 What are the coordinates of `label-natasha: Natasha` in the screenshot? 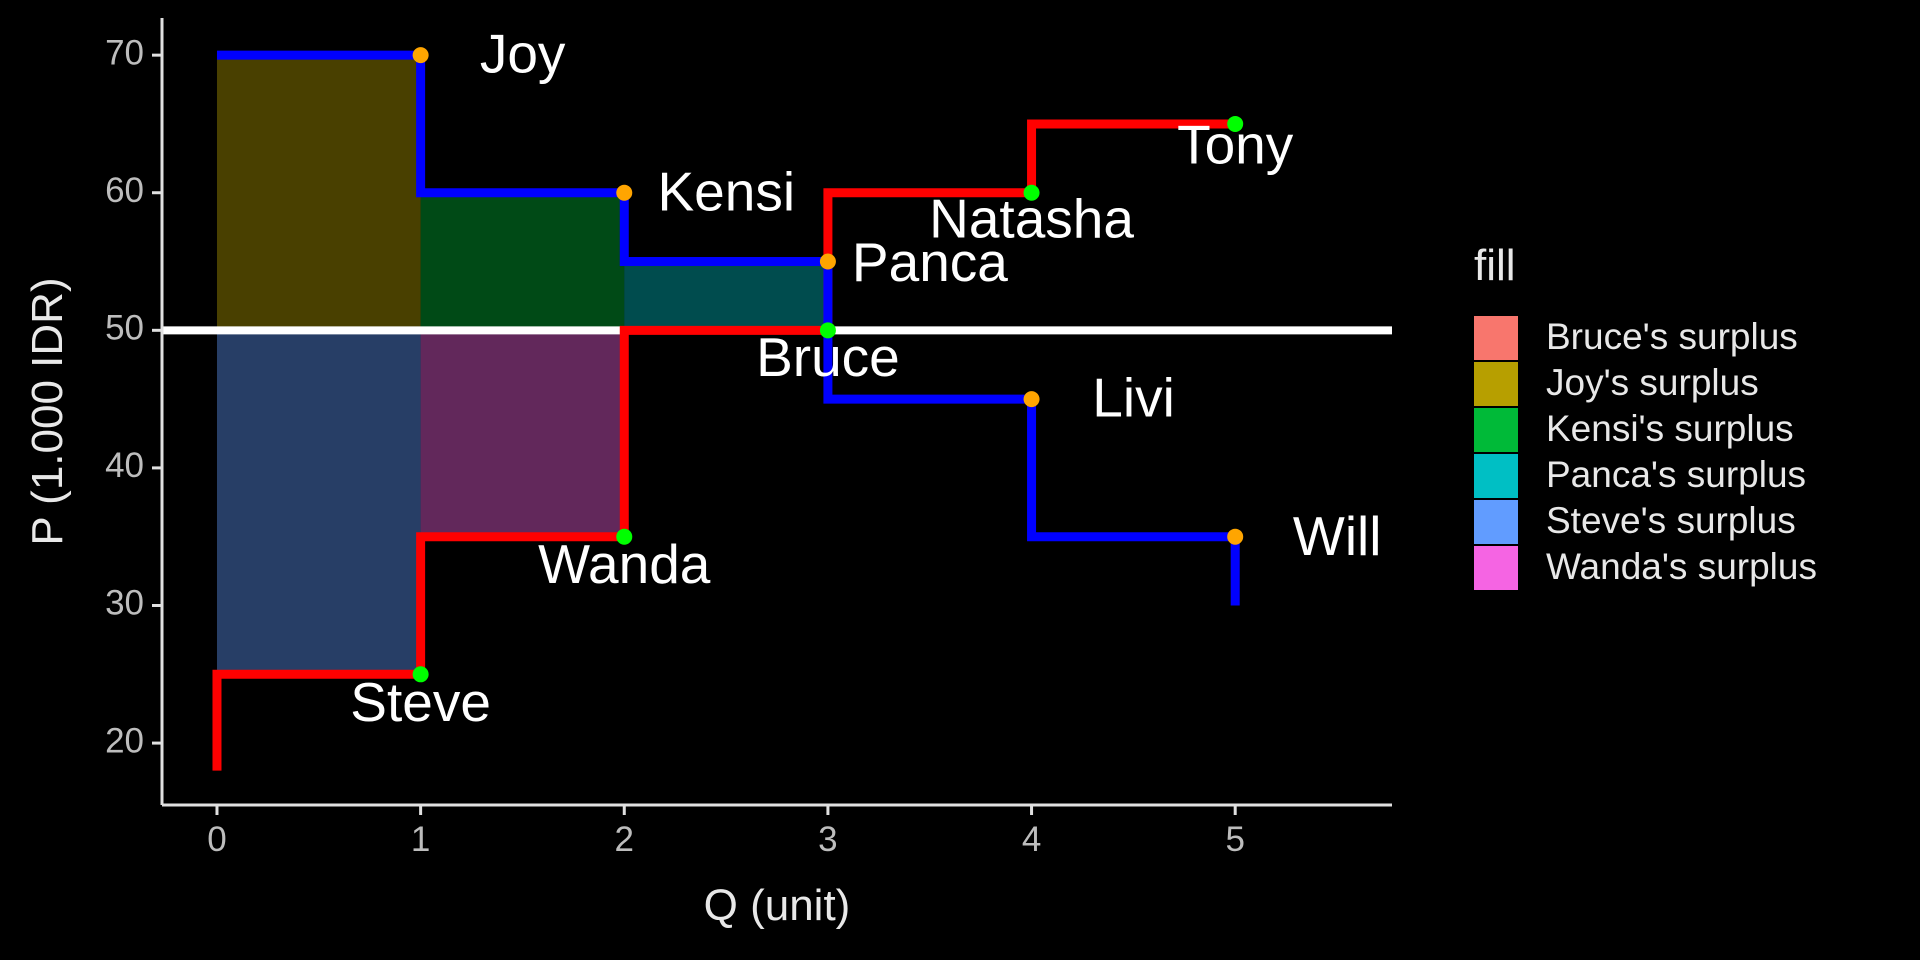 It's located at (1031, 218).